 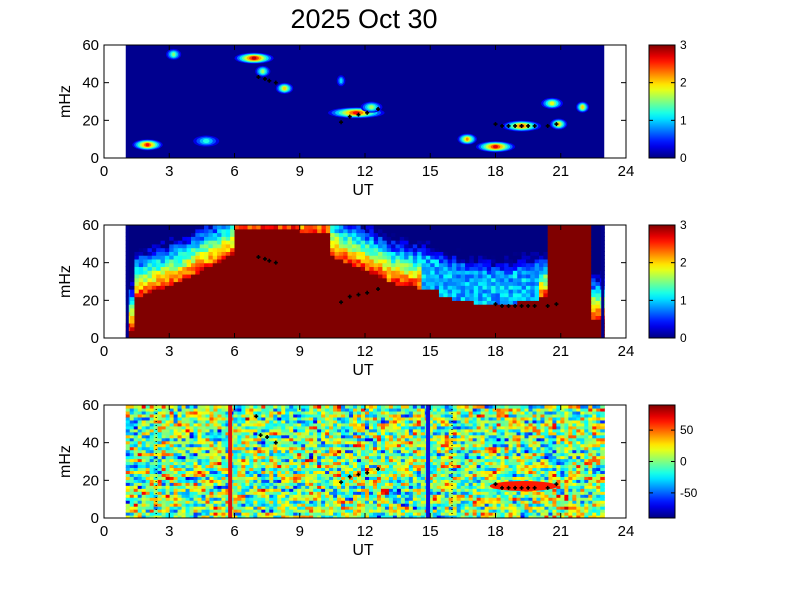 What do you see at coordinates (689, 493) in the screenshot?
I see `colorbar-tick-label: -50` at bounding box center [689, 493].